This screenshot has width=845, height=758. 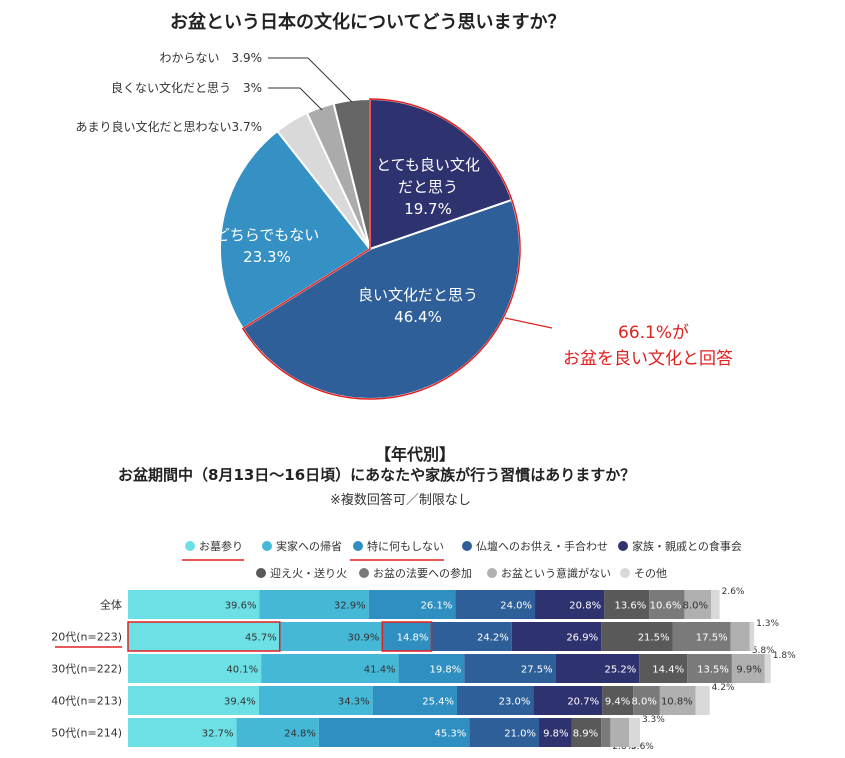 I want to click on bar-value-label: 45.7%, so click(x=261, y=638).